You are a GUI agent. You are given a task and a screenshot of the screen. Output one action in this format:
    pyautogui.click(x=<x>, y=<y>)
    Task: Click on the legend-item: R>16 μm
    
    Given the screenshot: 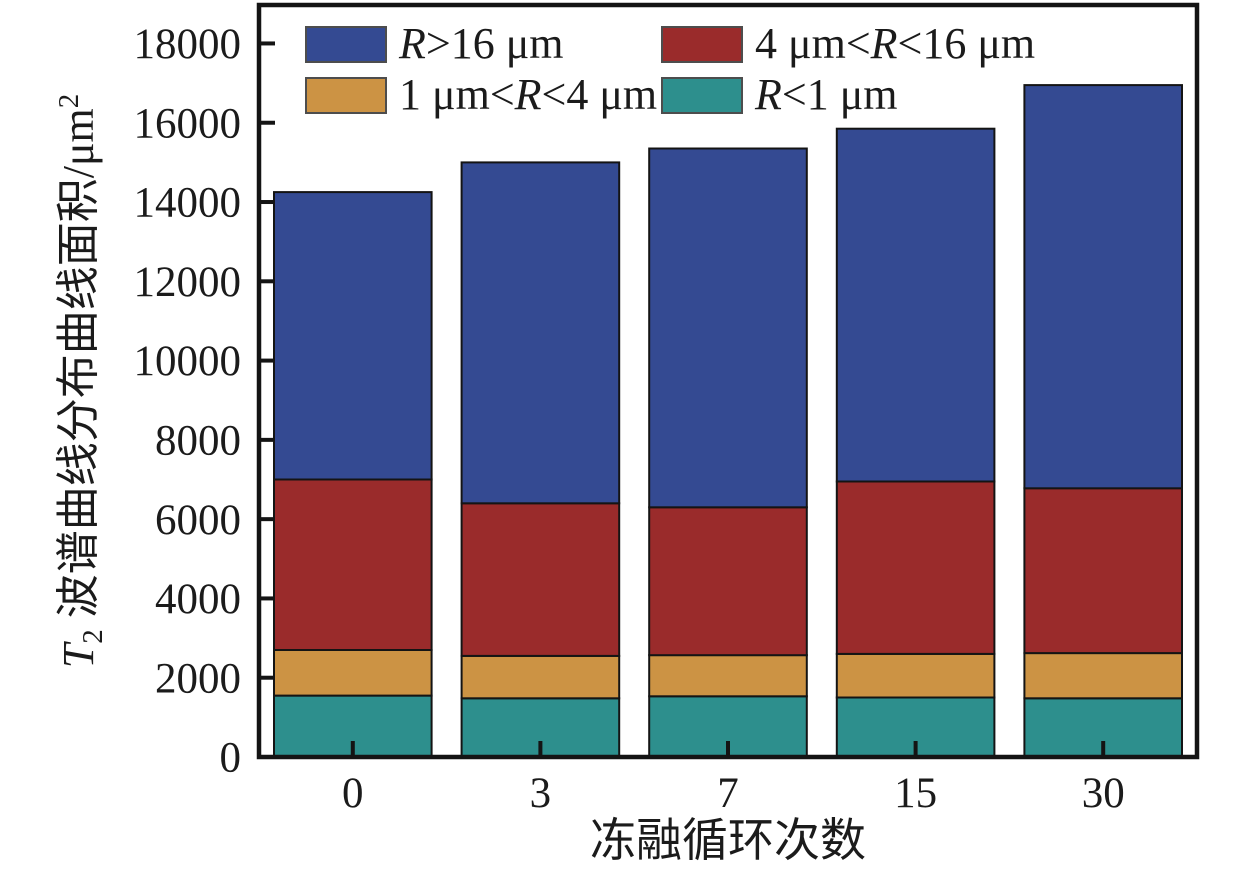 What is the action you would take?
    pyautogui.click(x=483, y=44)
    